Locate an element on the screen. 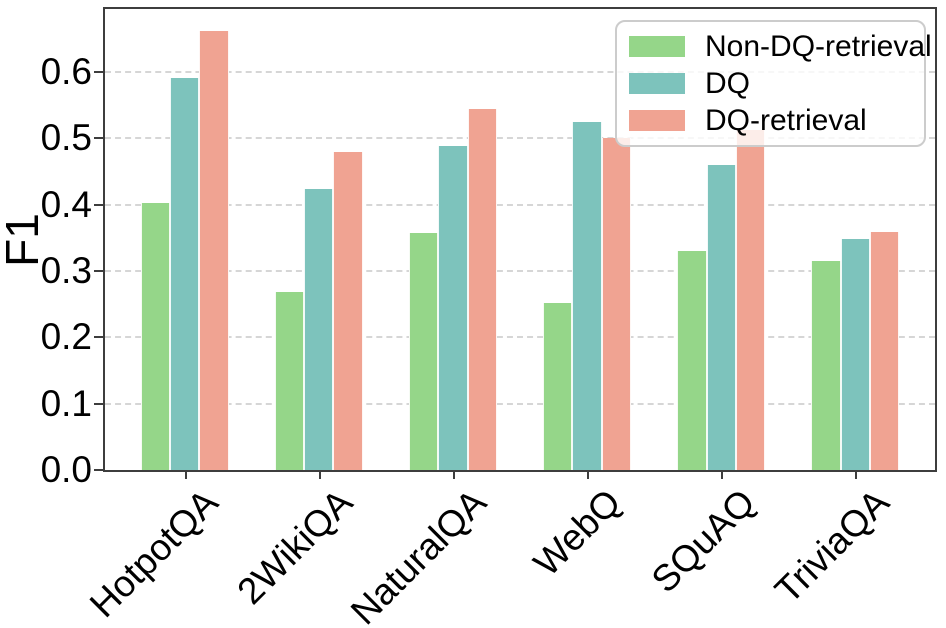 The image size is (946, 628). bar-dq-naturalqa is located at coordinates (453, 307).